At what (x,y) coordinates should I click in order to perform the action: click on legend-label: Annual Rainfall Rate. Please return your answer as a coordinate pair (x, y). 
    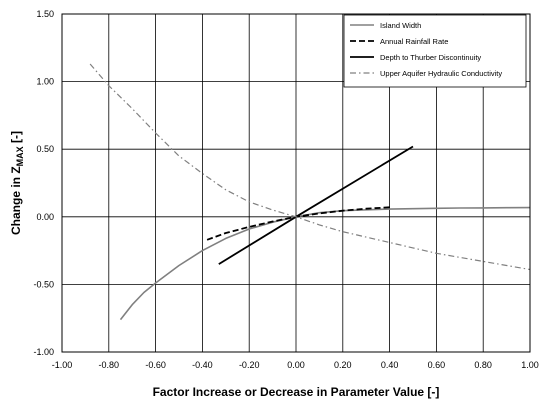
    Looking at the image, I should click on (414, 41).